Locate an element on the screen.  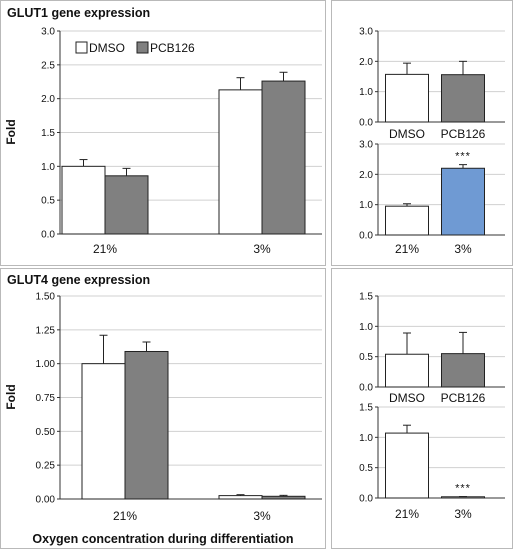
glut4-oxygen-ytick-label-3: 1.5 is located at coordinates (366, 408).